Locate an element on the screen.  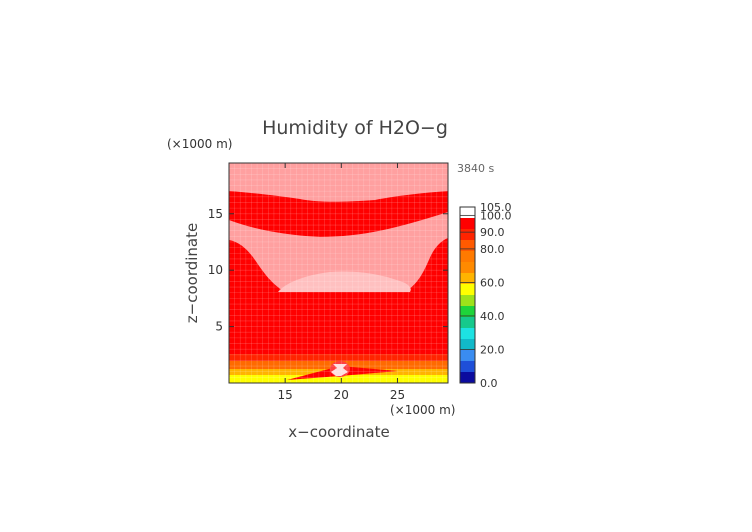
inner-core-region is located at coordinates (344, 281).